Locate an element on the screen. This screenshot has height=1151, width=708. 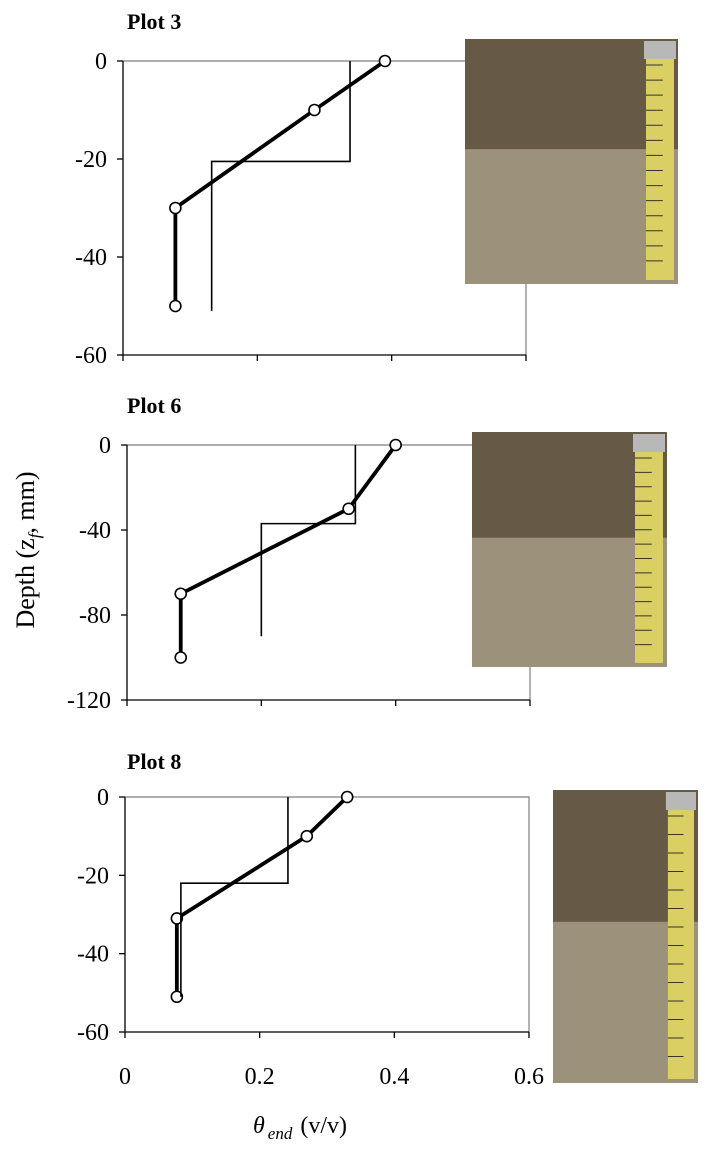
chart-title: Plot 3 is located at coordinates (154, 21).